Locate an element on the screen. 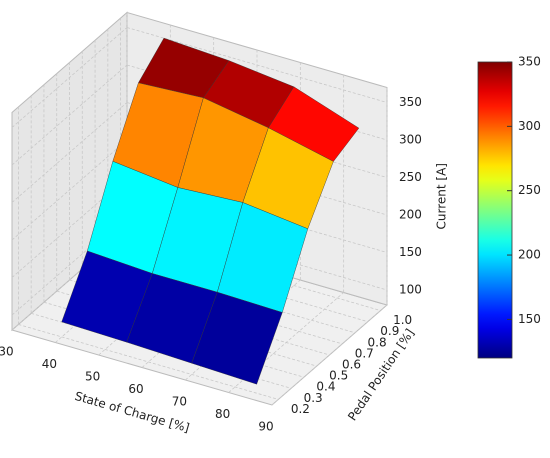 The width and height of the screenshot is (550, 458). z-axis-title: Current [A] is located at coordinates (442, 196).